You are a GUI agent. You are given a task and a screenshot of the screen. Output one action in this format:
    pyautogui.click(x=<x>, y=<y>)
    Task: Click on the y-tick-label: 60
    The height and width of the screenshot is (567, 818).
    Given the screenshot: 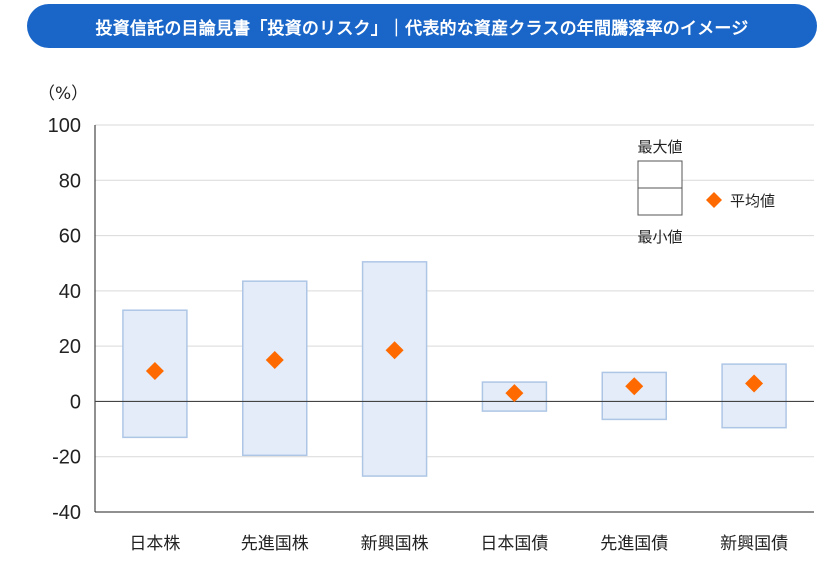 What is the action you would take?
    pyautogui.click(x=70, y=237)
    